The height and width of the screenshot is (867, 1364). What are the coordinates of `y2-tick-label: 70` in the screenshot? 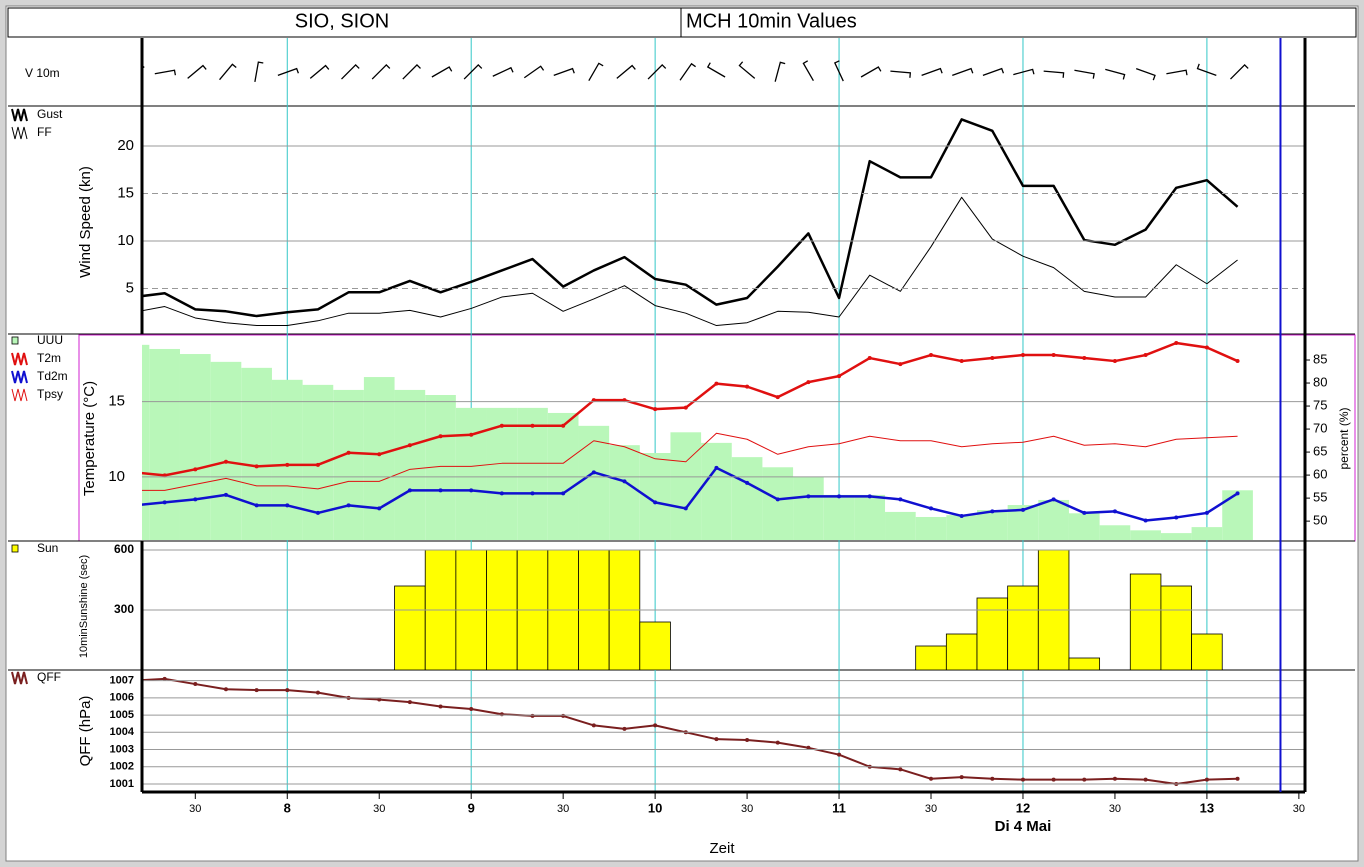 It's located at (1320, 428).